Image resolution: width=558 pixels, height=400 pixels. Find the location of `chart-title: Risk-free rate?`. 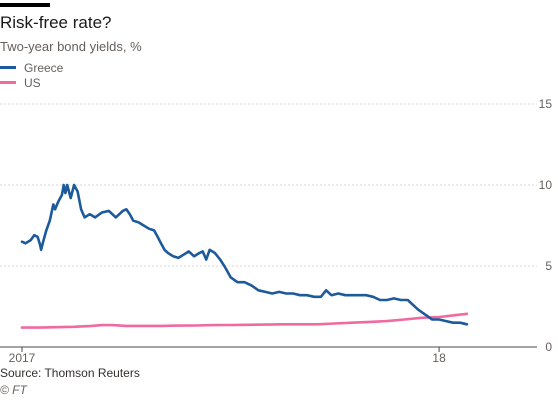

chart-title: Risk-free rate? is located at coordinates (56, 22).